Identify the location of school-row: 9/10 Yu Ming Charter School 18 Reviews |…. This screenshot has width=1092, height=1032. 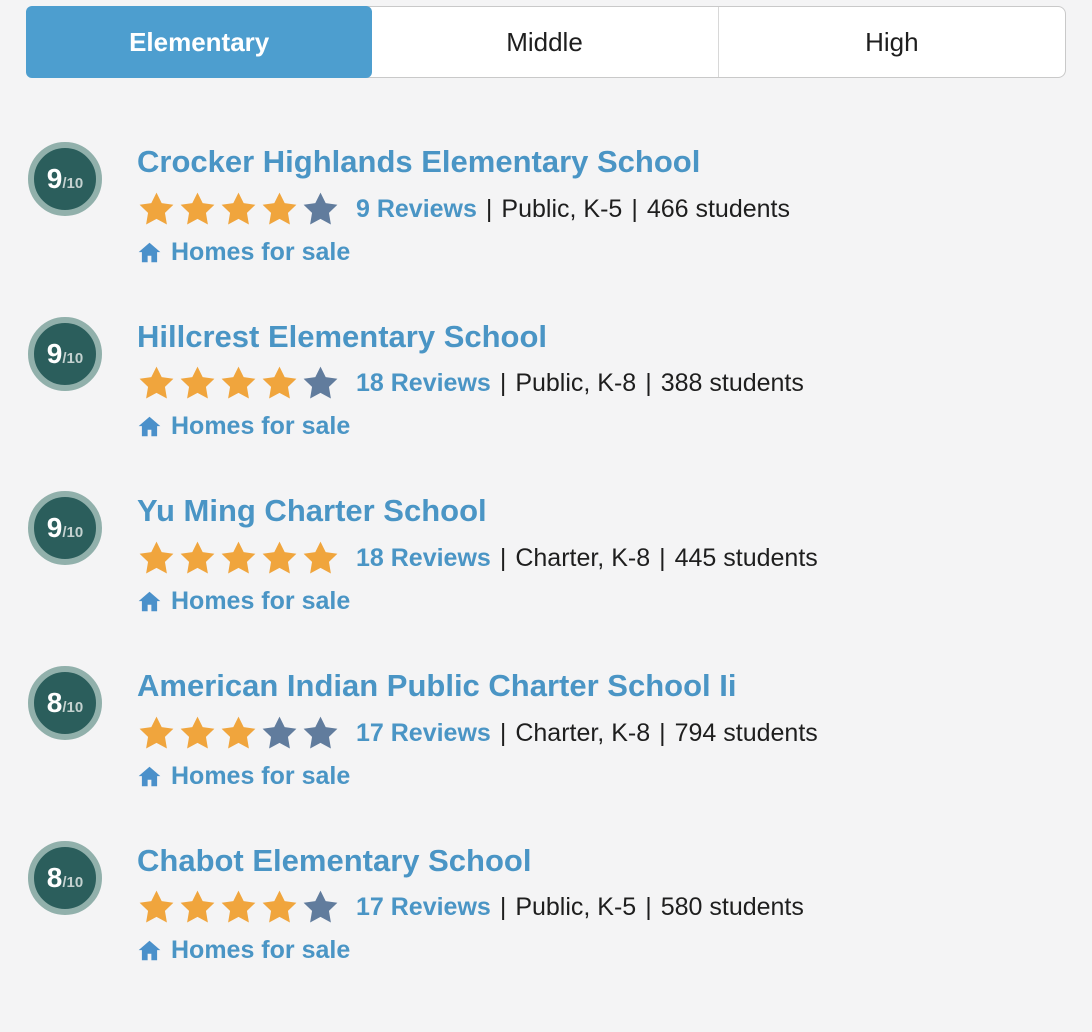
(560, 553).